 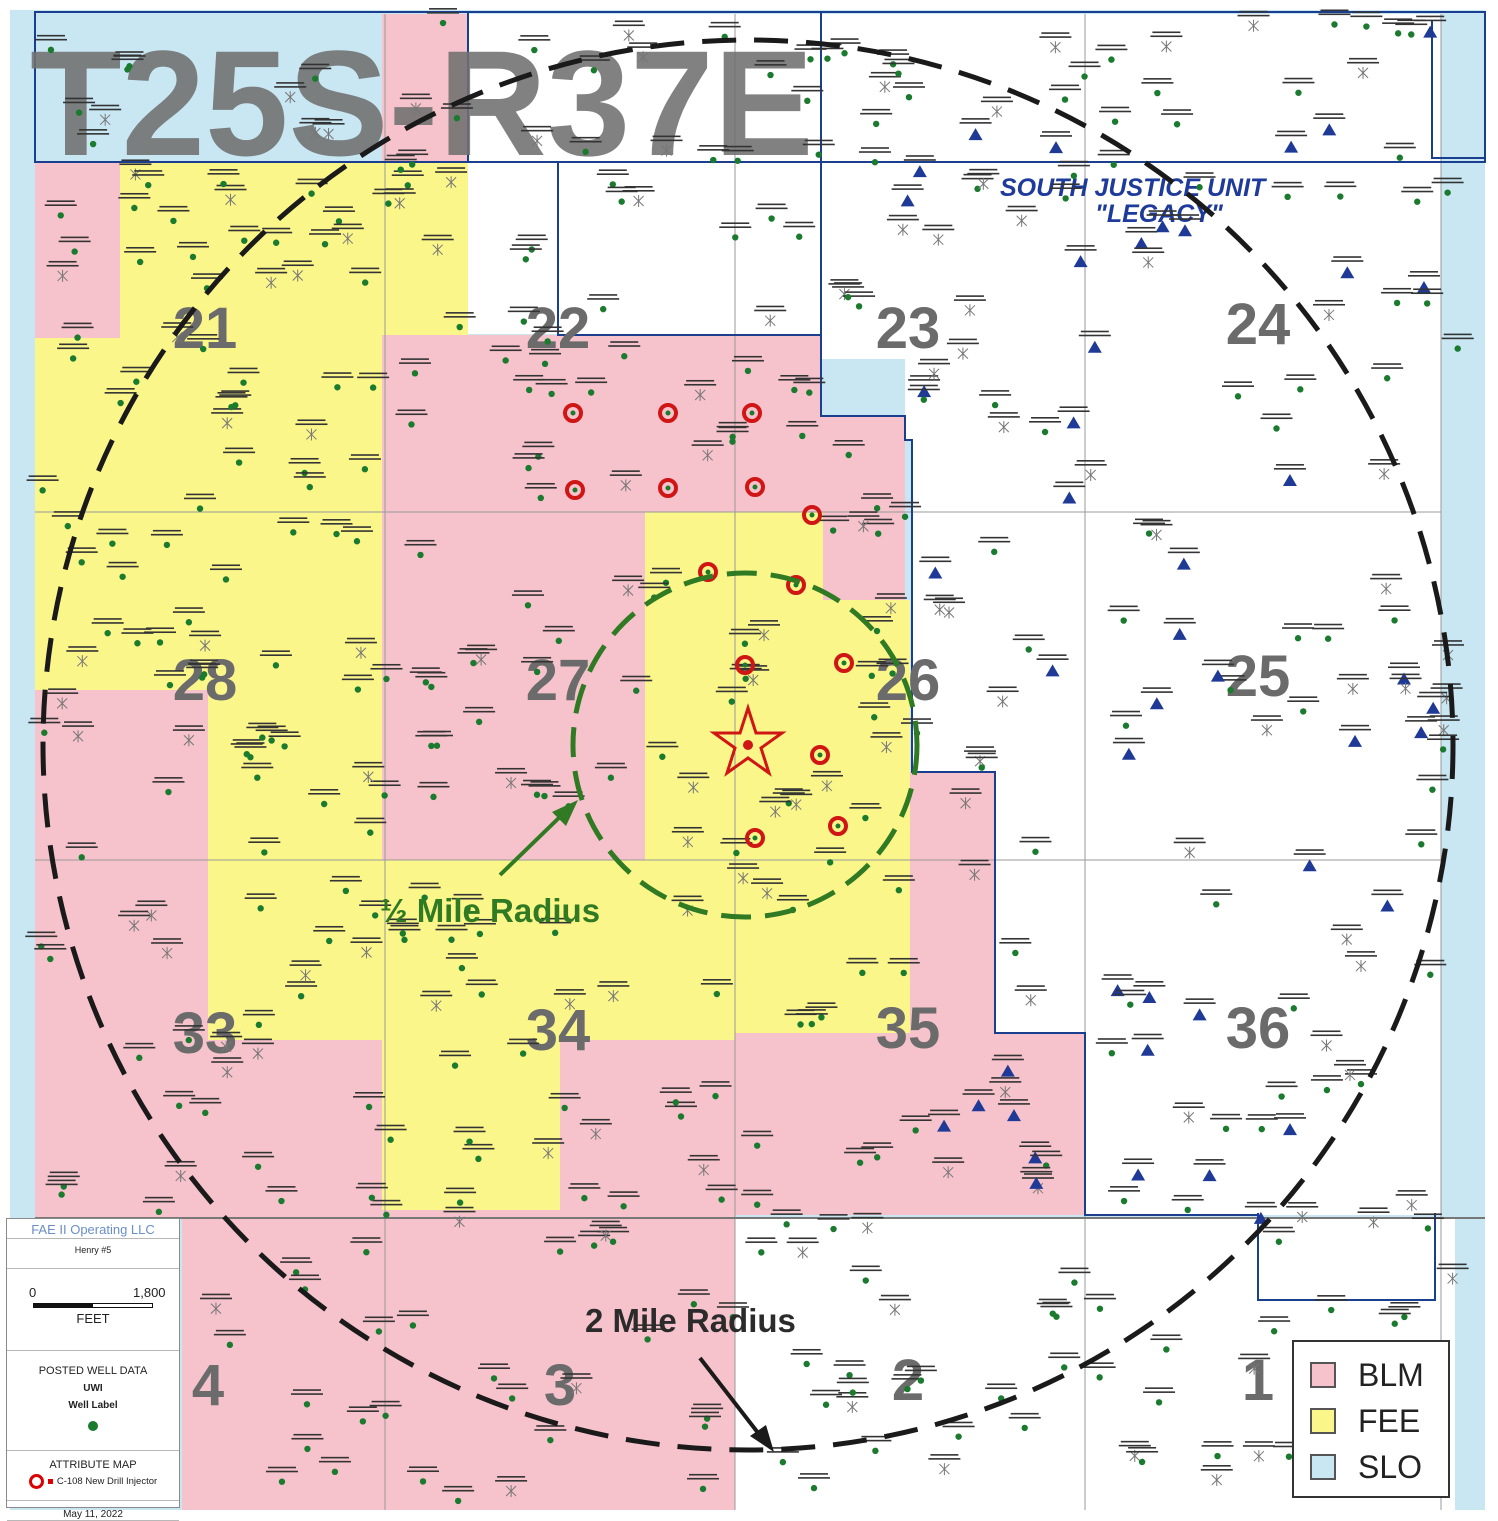 What do you see at coordinates (93, 1401) in the screenshot?
I see `posted-well-data: POSTED WELL DATA UWI Well Label` at bounding box center [93, 1401].